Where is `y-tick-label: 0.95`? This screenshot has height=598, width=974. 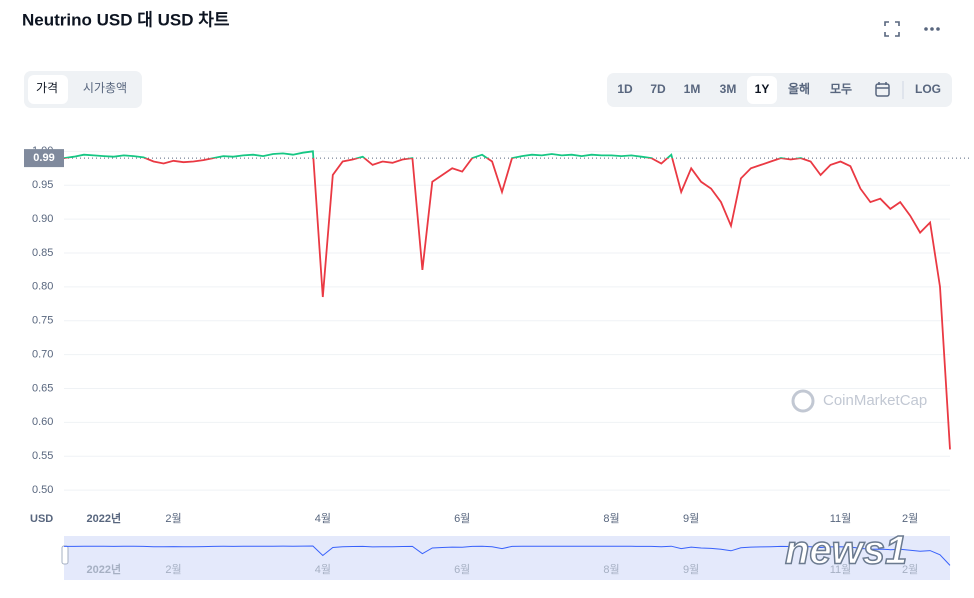
y-tick-label: 0.95 is located at coordinates (42, 185).